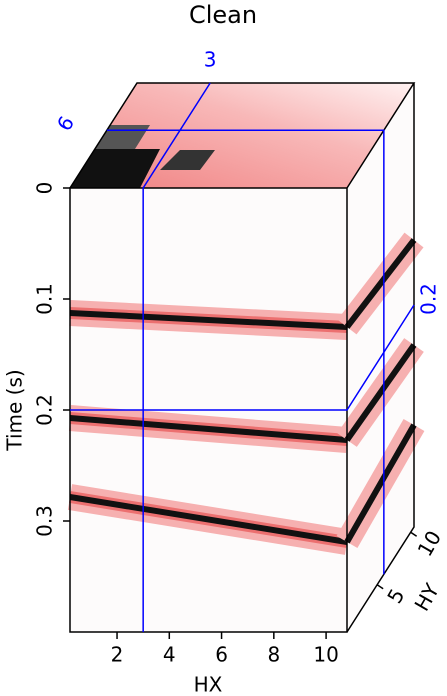 Image resolution: width=447 pixels, height=696 pixels. Describe the element at coordinates (45, 410) in the screenshot. I see `y-tick-label: 0.2` at that location.